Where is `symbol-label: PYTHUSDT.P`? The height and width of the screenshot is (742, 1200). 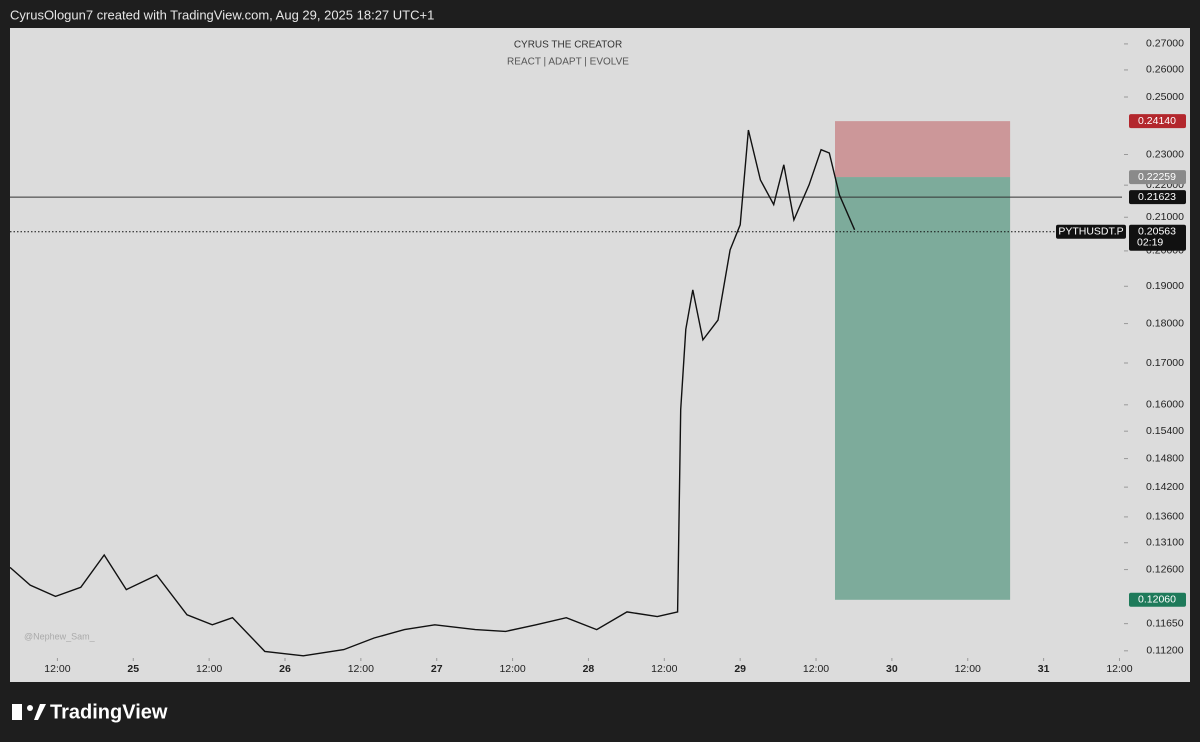 symbol-label: PYTHUSDT.P is located at coordinates (1090, 232).